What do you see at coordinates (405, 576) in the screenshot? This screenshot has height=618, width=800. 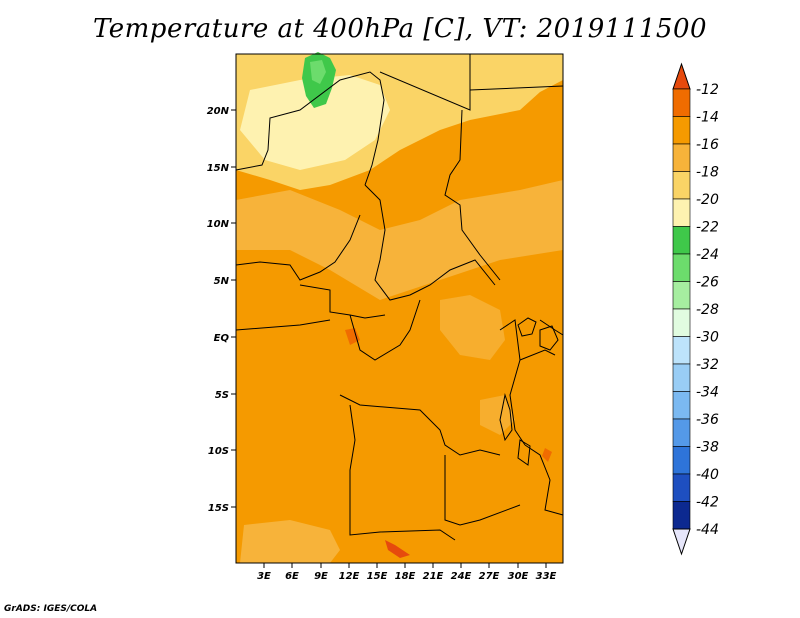 I see `lon-tick-label: 18E` at bounding box center [405, 576].